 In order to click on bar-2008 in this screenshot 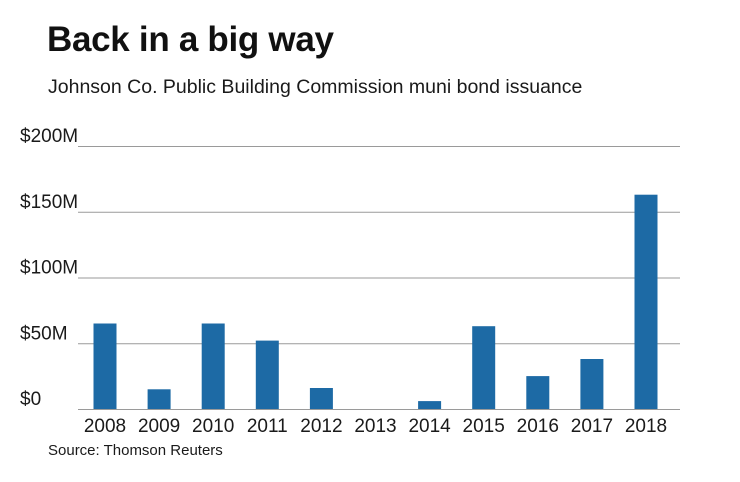, I will do `click(105, 366)`.